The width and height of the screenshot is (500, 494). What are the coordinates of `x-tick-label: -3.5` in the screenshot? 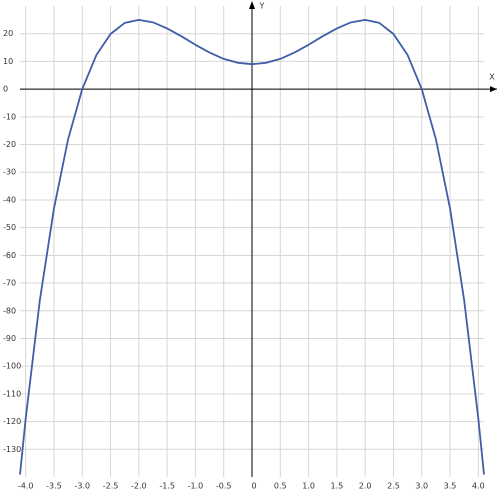 It's located at (54, 486).